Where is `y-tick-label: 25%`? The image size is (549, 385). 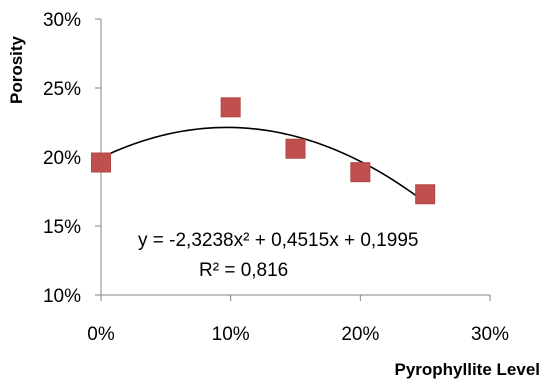
y-tick-label: 25% is located at coordinates (62, 89).